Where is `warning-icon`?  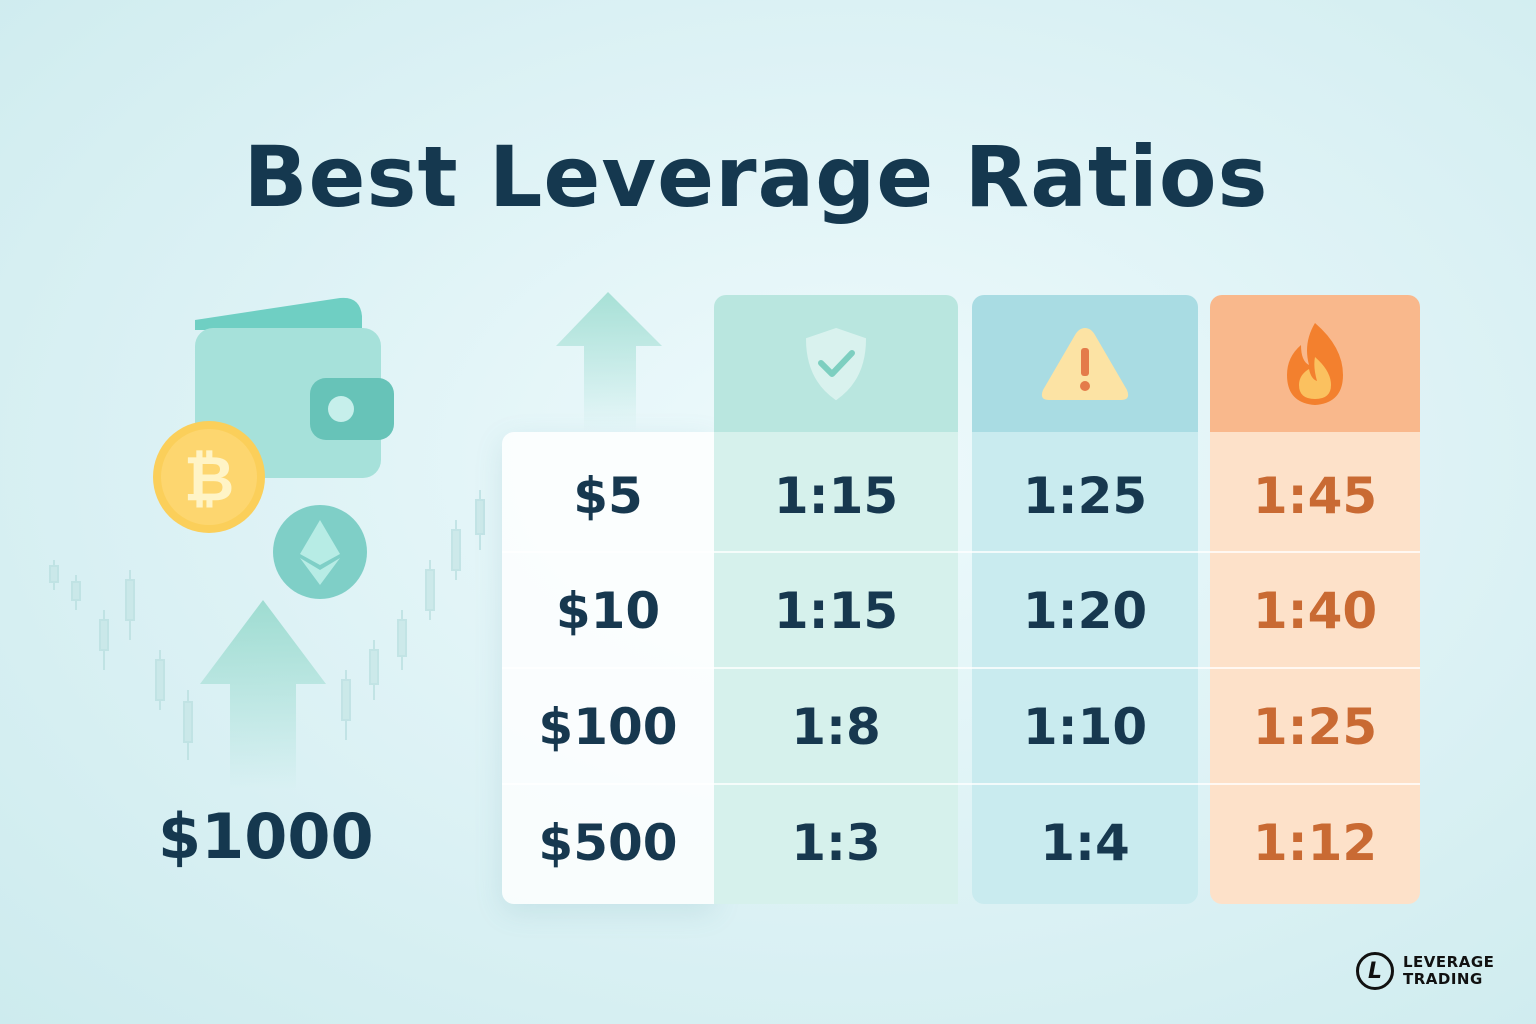
warning-icon is located at coordinates (1085, 363).